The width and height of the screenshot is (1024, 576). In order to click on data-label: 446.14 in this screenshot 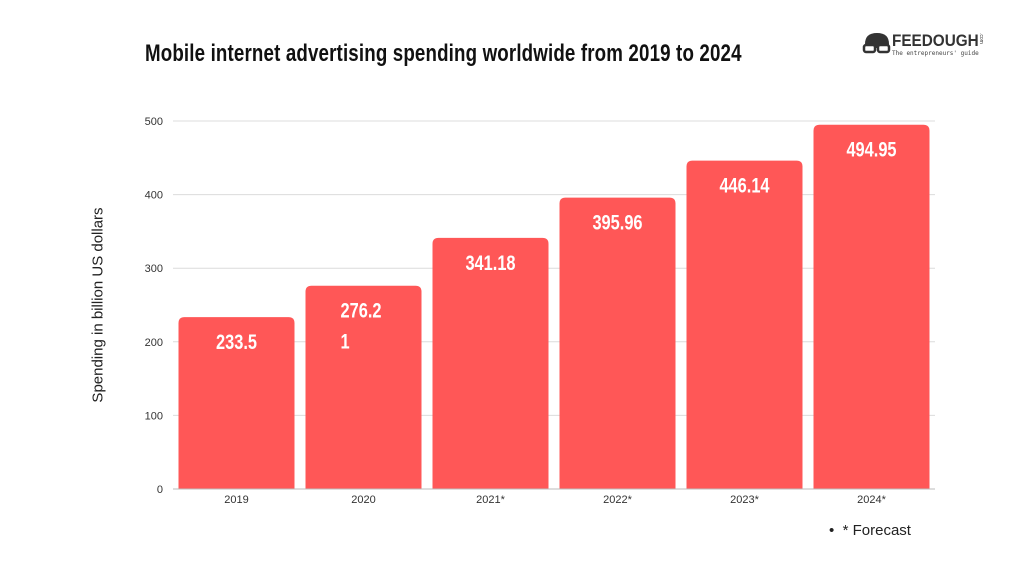, I will do `click(744, 185)`.